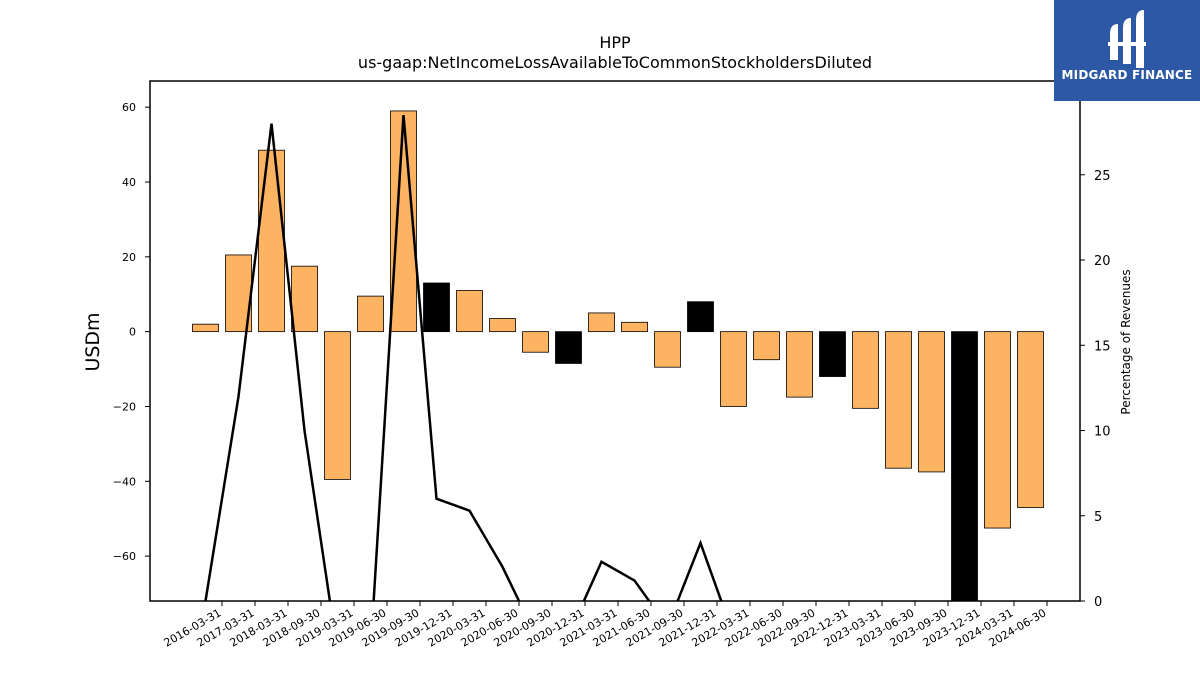 This screenshot has width=1200, height=675. I want to click on y-axis-ticks: 60 40 20 0 −20 −40 −60, so click(131, 332).